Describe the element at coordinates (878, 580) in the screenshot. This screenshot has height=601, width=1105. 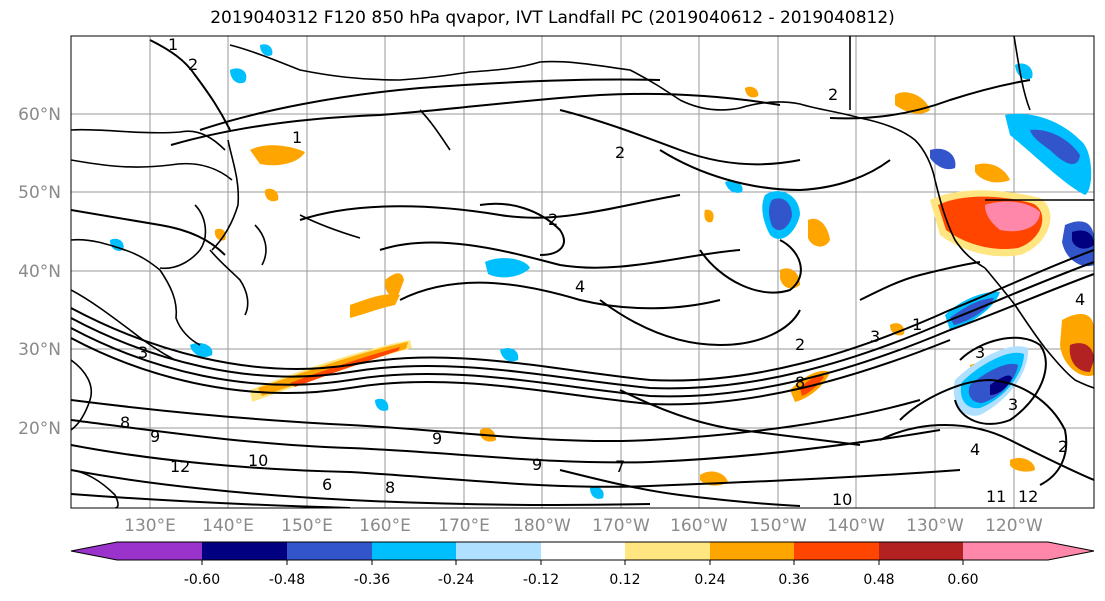
I see `colorbar-label: 0.48` at that location.